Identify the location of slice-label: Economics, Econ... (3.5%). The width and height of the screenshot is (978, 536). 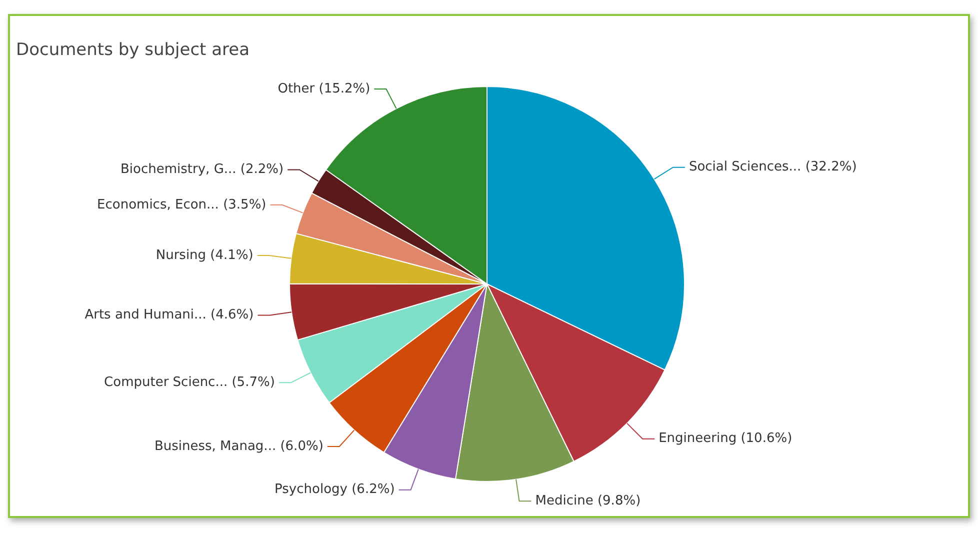
(181, 204).